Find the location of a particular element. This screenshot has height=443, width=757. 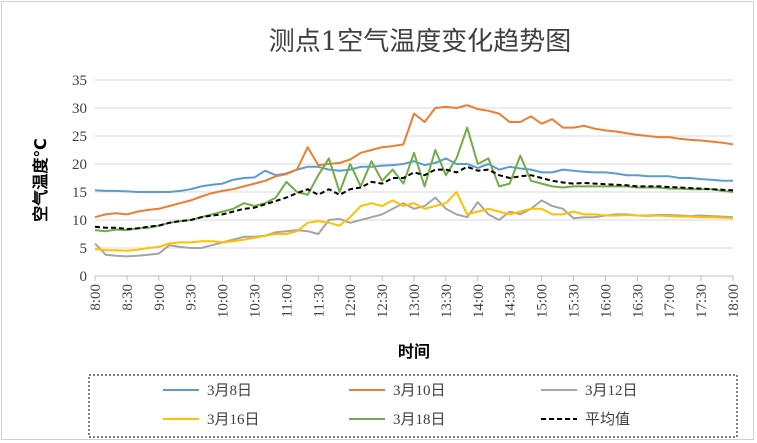

legend-label-1: 3月10日 is located at coordinates (419, 391).